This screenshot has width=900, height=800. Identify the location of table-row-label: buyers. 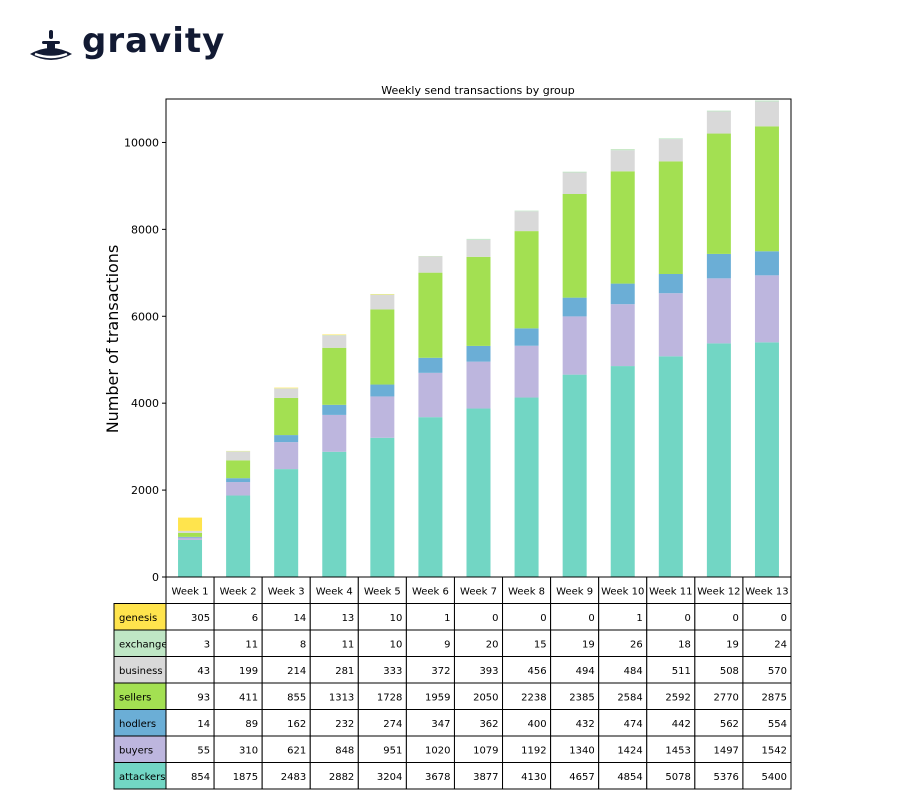
(136, 750).